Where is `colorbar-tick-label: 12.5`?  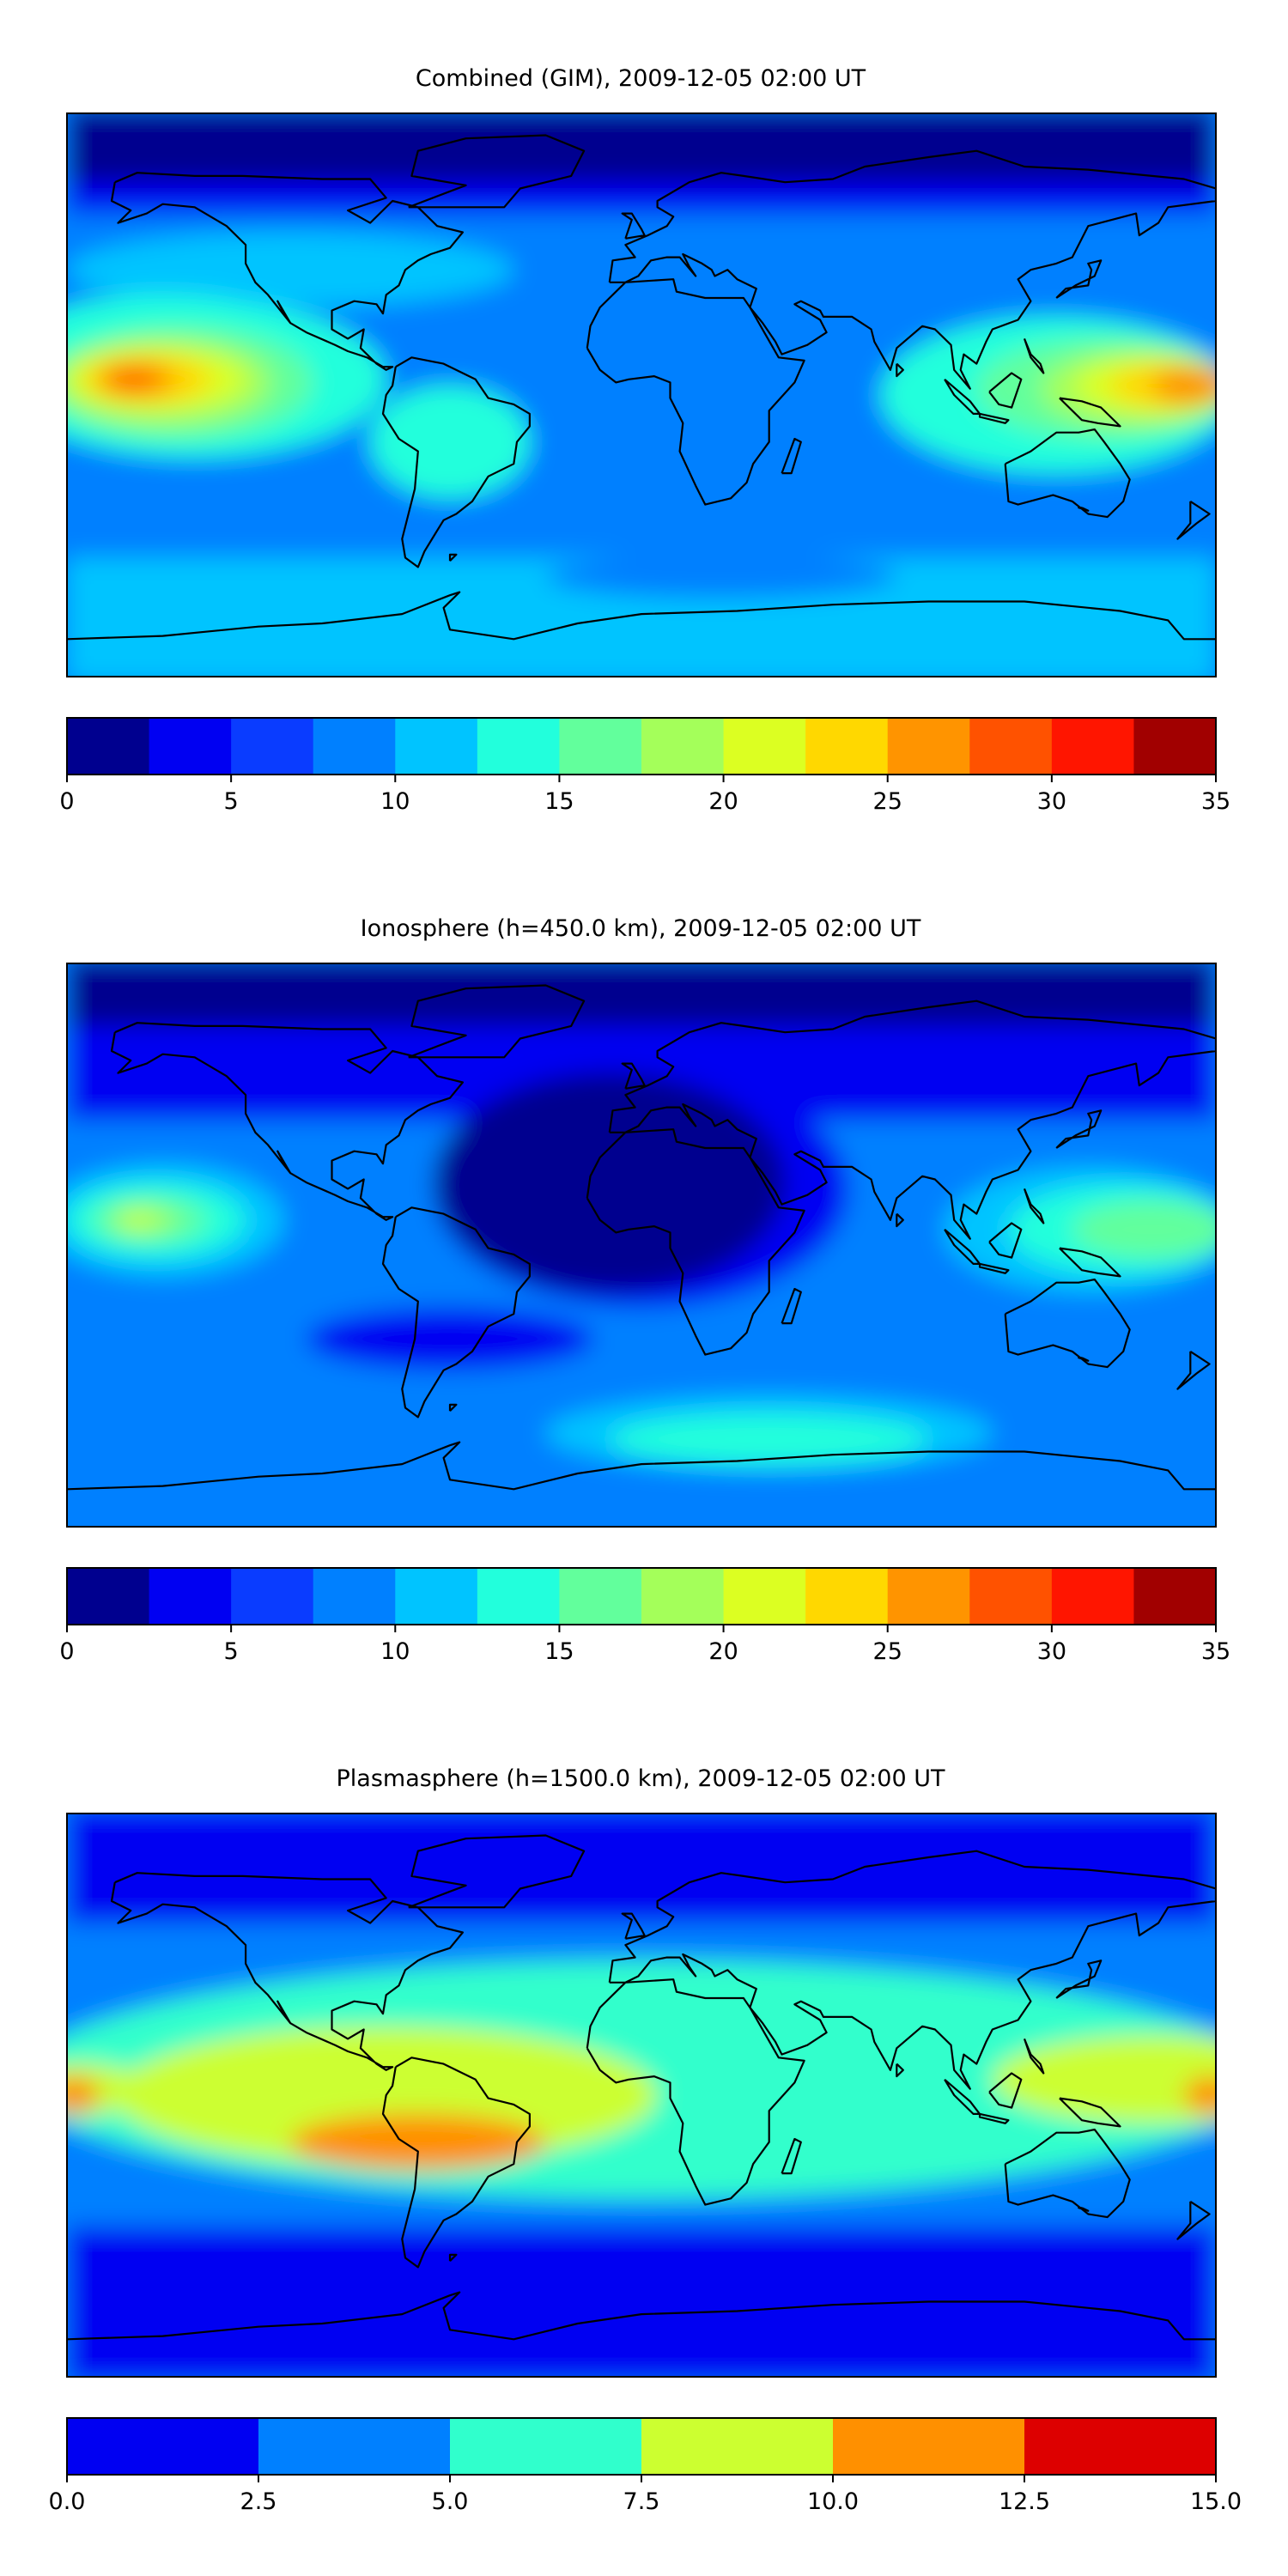
colorbar-tick-label: 12.5 is located at coordinates (1024, 2501).